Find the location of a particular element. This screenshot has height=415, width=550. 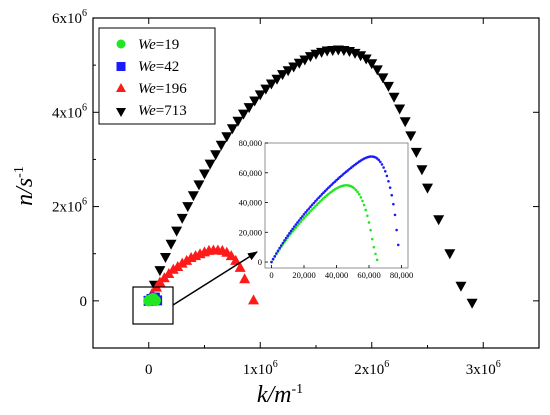

y-axis-title: n/s-1 is located at coordinates (25, 186).